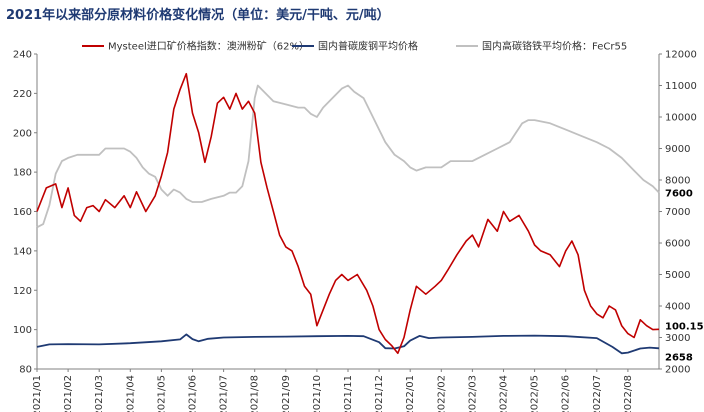 Image resolution: width=704 pixels, height=412 pixels. What do you see at coordinates (68, 393) in the screenshot?
I see `x-tick-label: 2021/02` at bounding box center [68, 393].